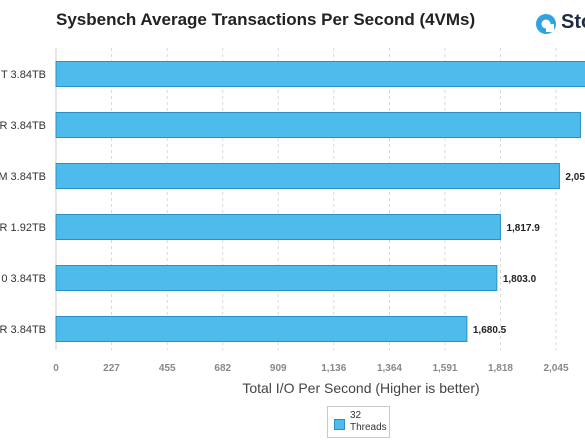  Describe the element at coordinates (167, 368) in the screenshot. I see `x-tick-label: 455` at that location.